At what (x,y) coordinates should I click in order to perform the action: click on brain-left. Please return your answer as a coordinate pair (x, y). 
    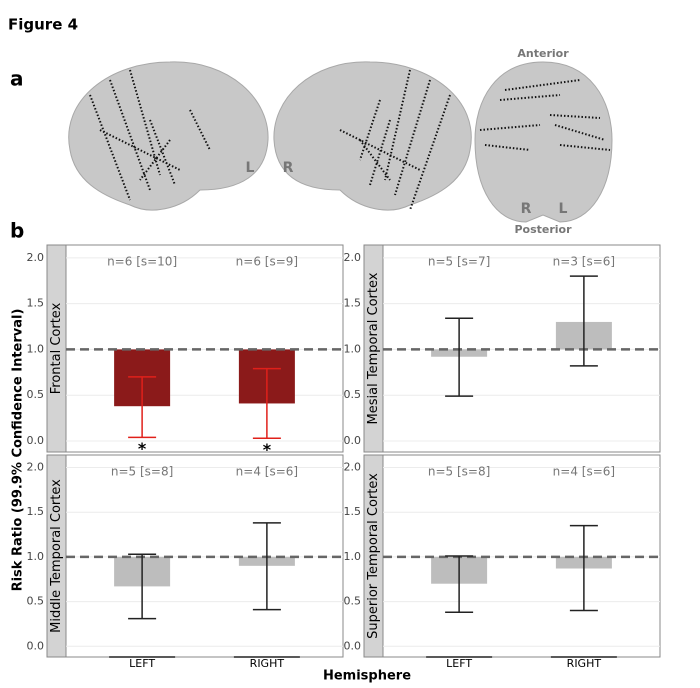
    Looking at the image, I should click on (168, 136).